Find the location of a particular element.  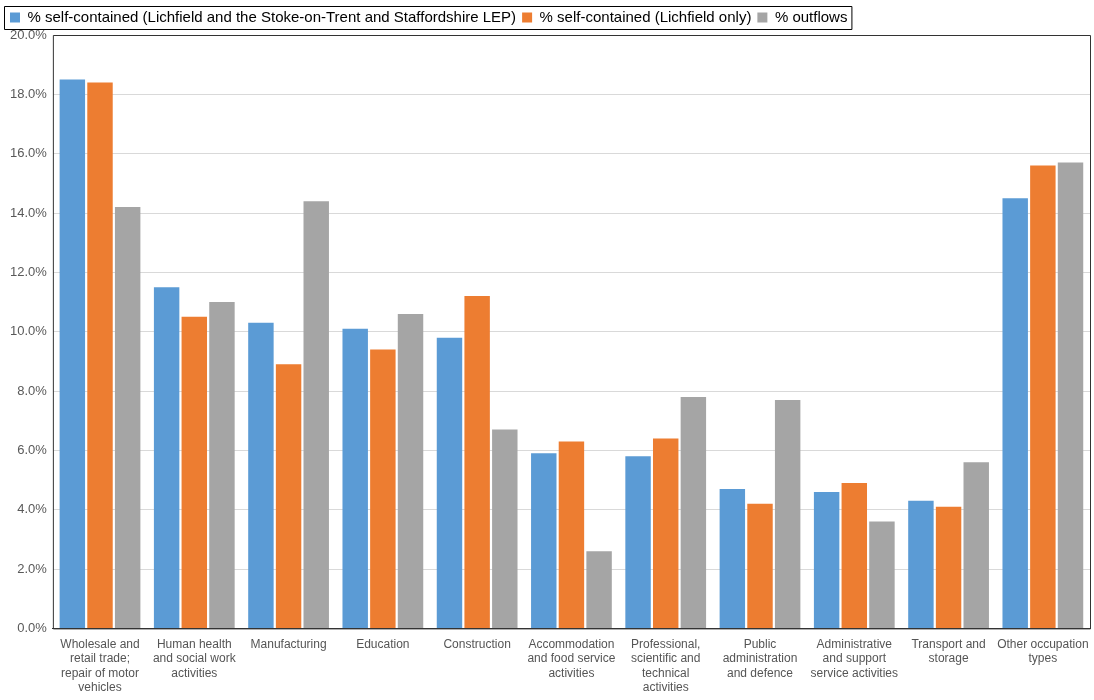

x-tick-label: Education is located at coordinates (383, 643).